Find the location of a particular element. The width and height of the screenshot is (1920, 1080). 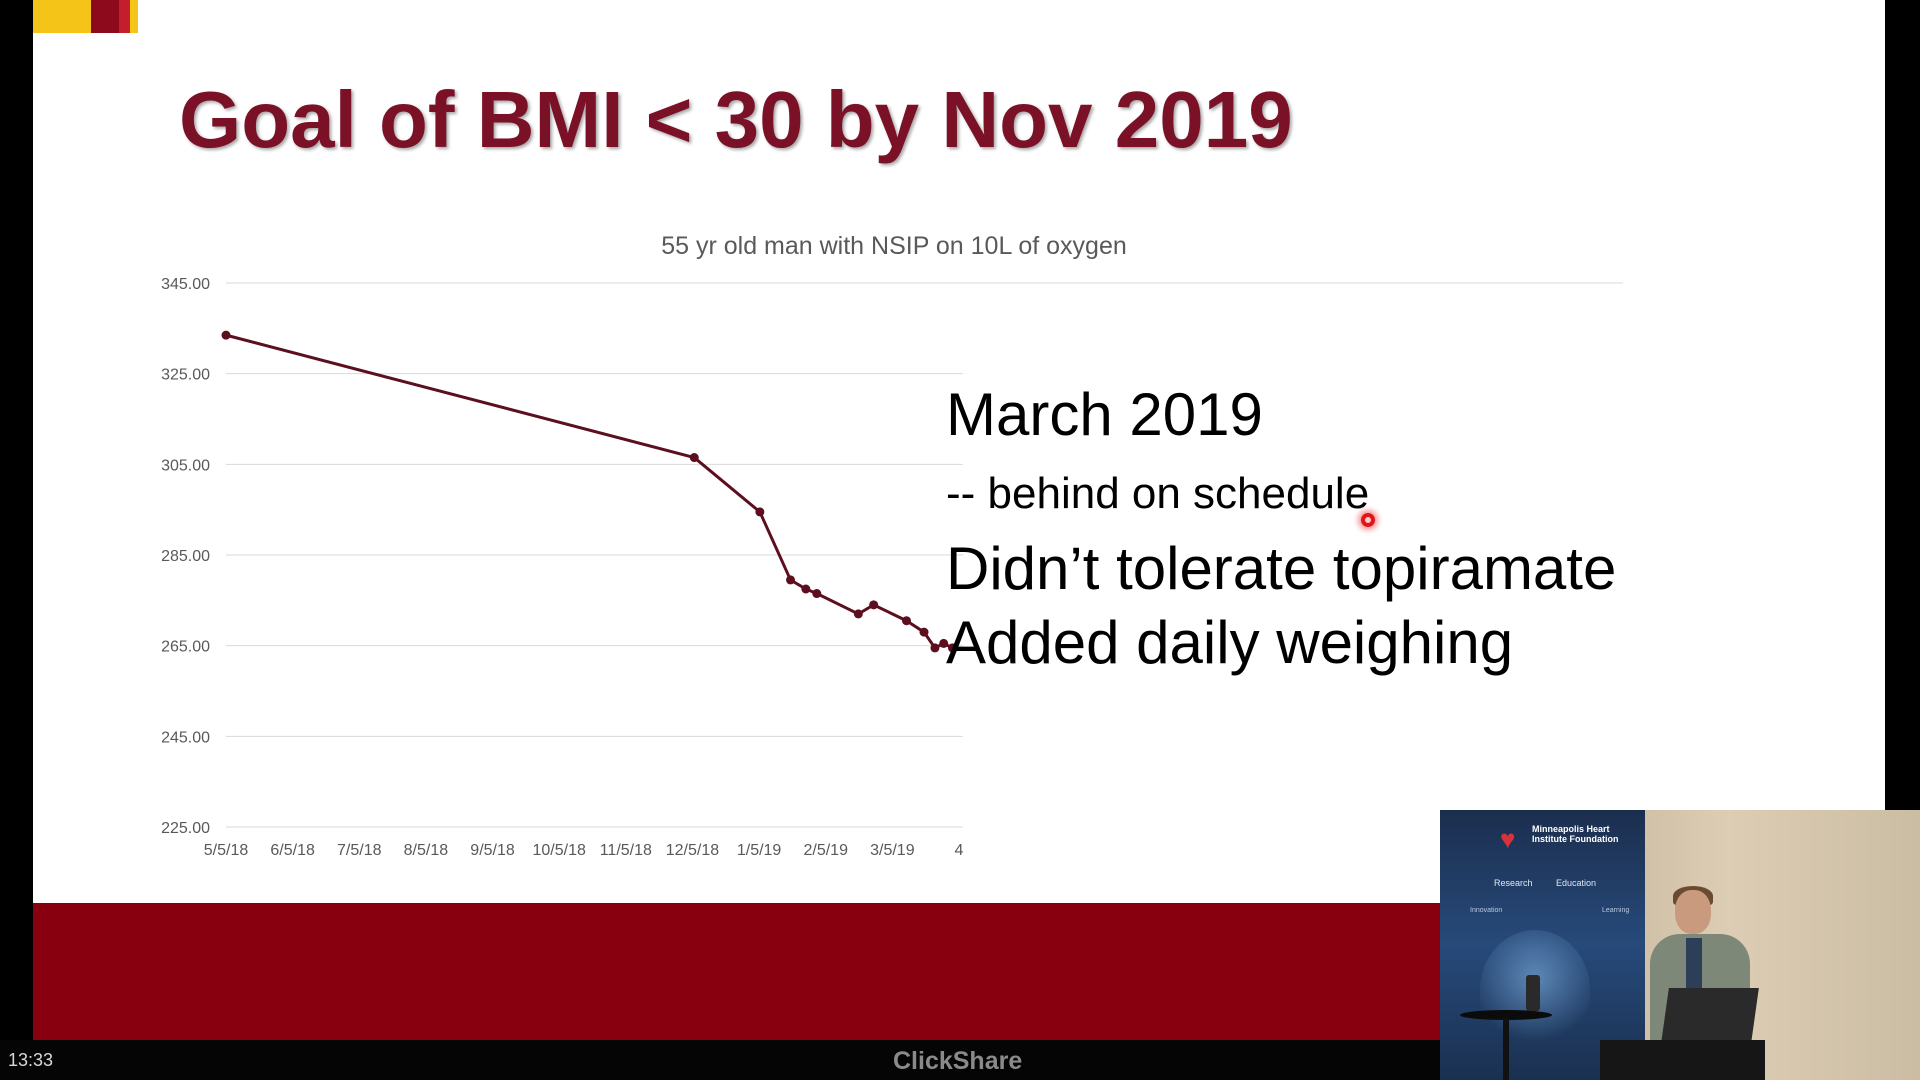

y-tick-label: 305.00 is located at coordinates (185, 465).